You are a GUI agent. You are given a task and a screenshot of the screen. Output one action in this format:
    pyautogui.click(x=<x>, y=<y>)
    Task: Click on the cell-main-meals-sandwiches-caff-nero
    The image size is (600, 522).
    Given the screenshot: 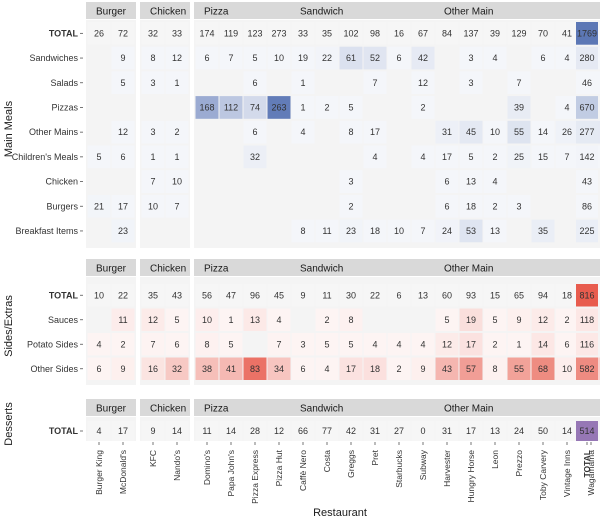 What is the action you would take?
    pyautogui.click(x=303, y=58)
    